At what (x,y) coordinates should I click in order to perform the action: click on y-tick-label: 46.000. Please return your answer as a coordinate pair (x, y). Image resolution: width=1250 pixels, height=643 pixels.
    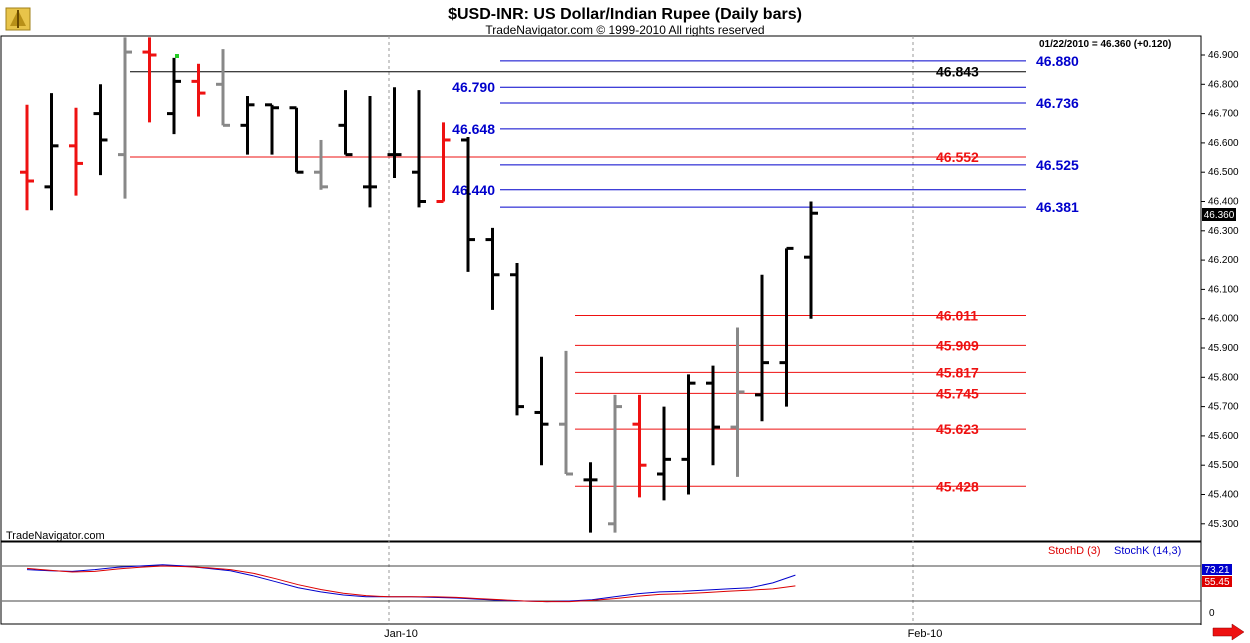
    Looking at the image, I should click on (1223, 319).